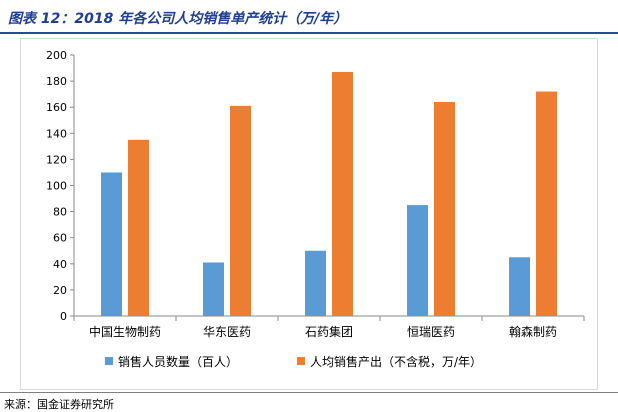 Image resolution: width=618 pixels, height=412 pixels. What do you see at coordinates (60, 290) in the screenshot?
I see `y-tick-label: 20` at bounding box center [60, 290].